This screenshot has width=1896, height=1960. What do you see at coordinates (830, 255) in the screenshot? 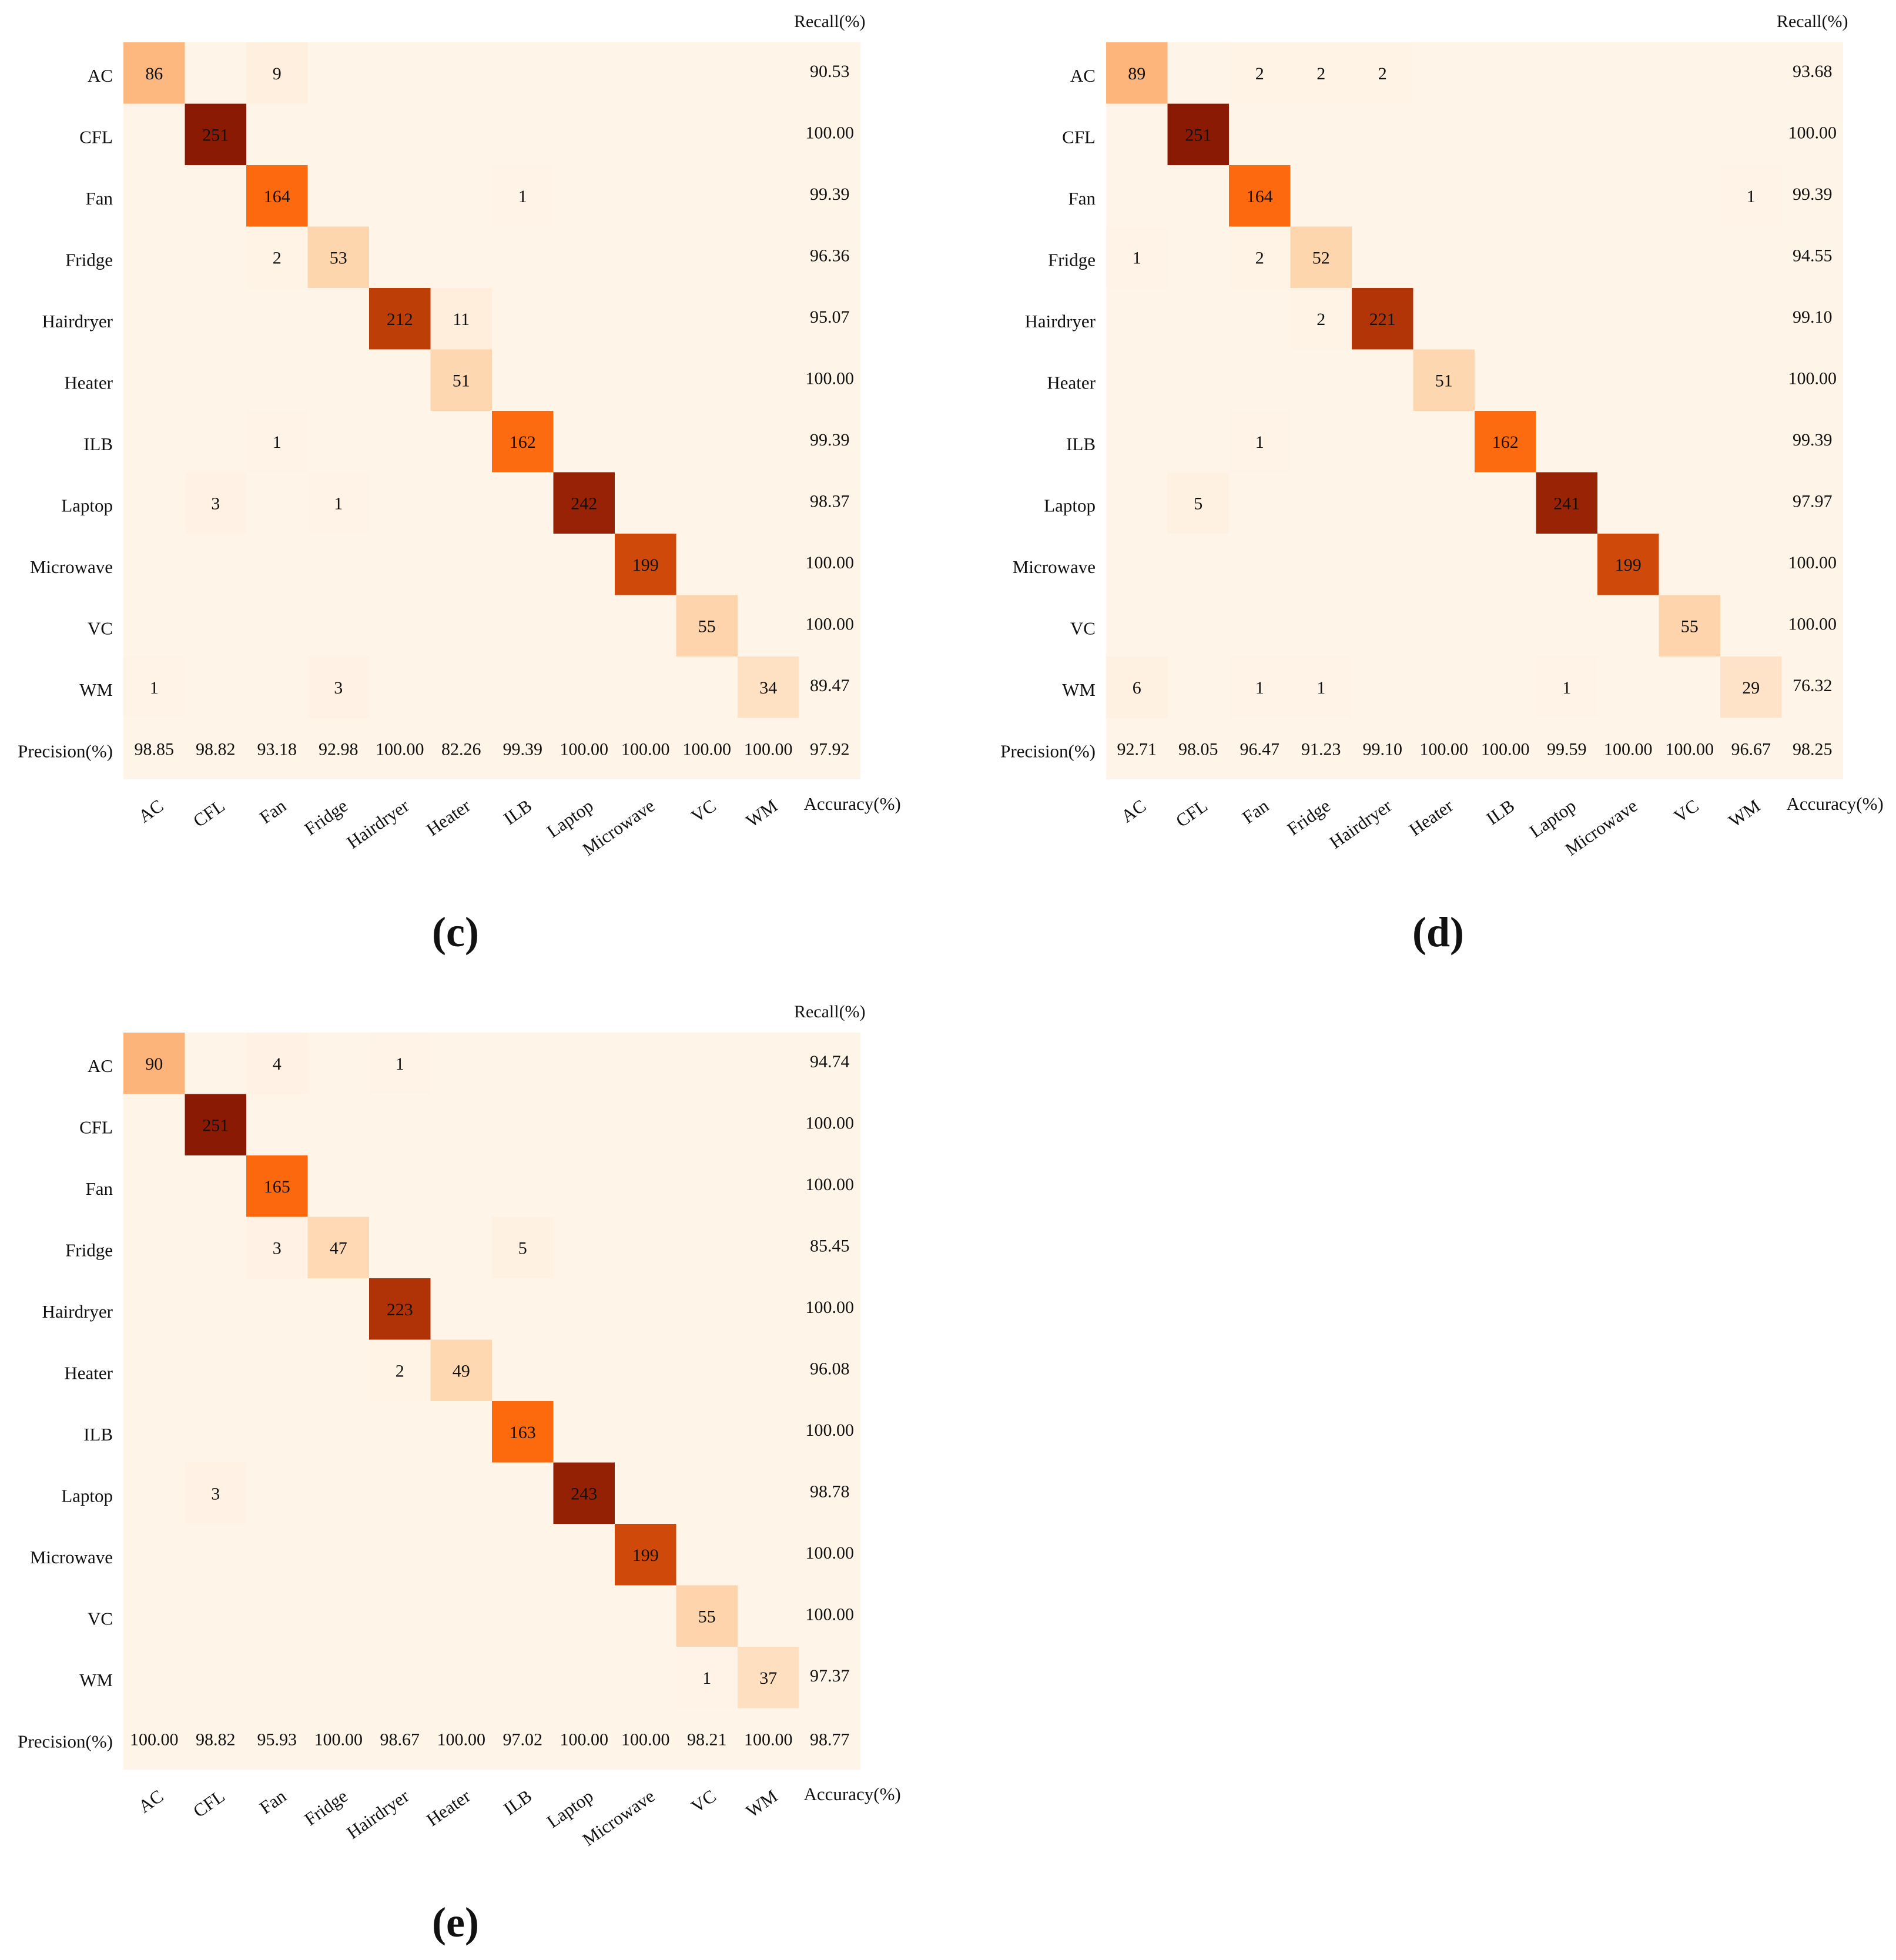
I see `recall-value: 96.36` at bounding box center [830, 255].